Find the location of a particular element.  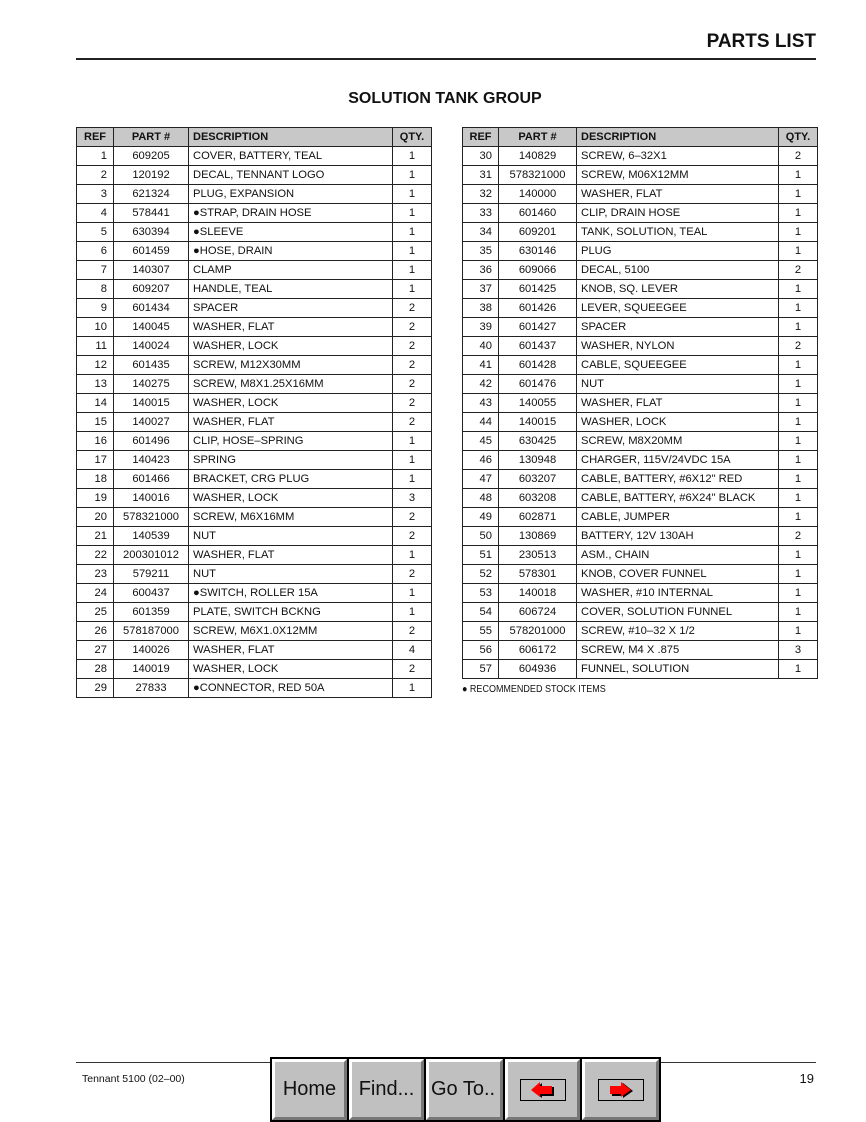

table-row: 27 140026 WASHER, FLAT 4 is located at coordinates (254, 650).